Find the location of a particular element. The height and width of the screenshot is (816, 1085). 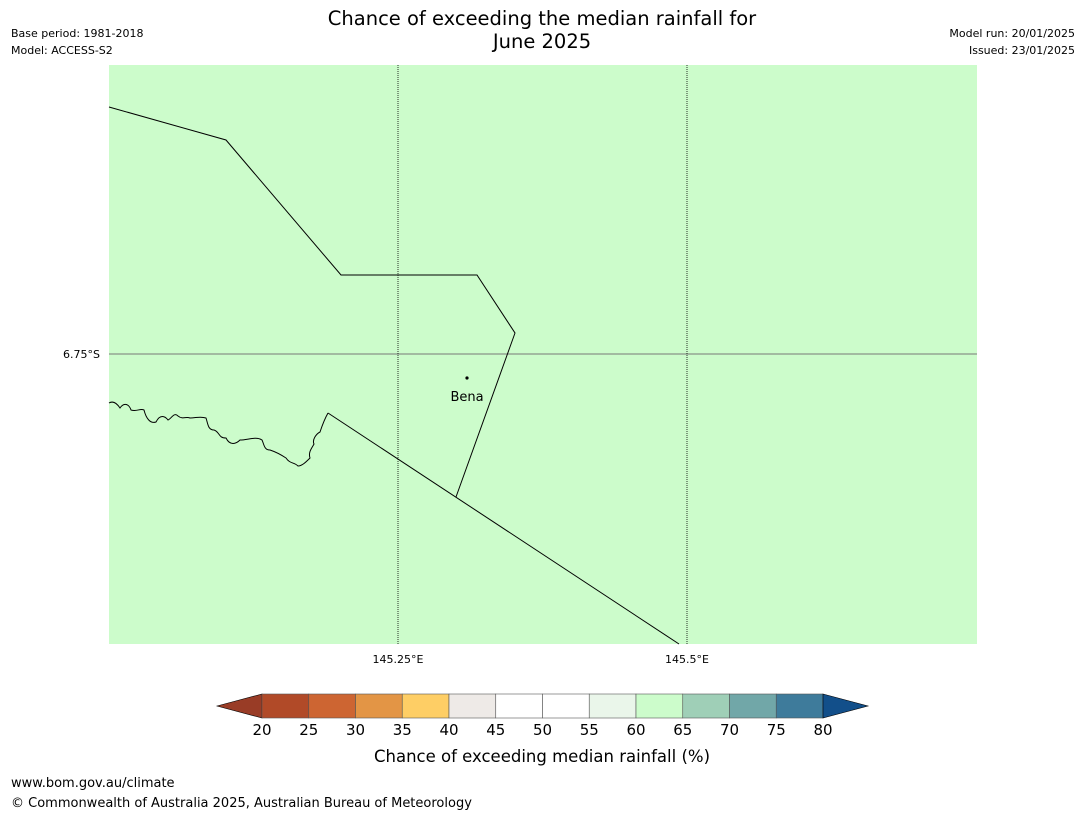

colorbar-tick-80: 80 is located at coordinates (822, 730).